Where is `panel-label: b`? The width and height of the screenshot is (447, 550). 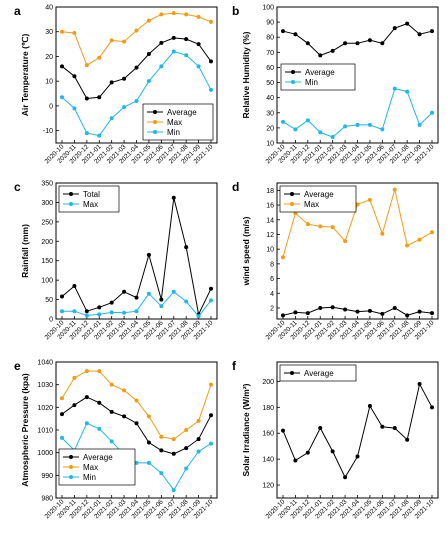 panel-label: b is located at coordinates (235, 11).